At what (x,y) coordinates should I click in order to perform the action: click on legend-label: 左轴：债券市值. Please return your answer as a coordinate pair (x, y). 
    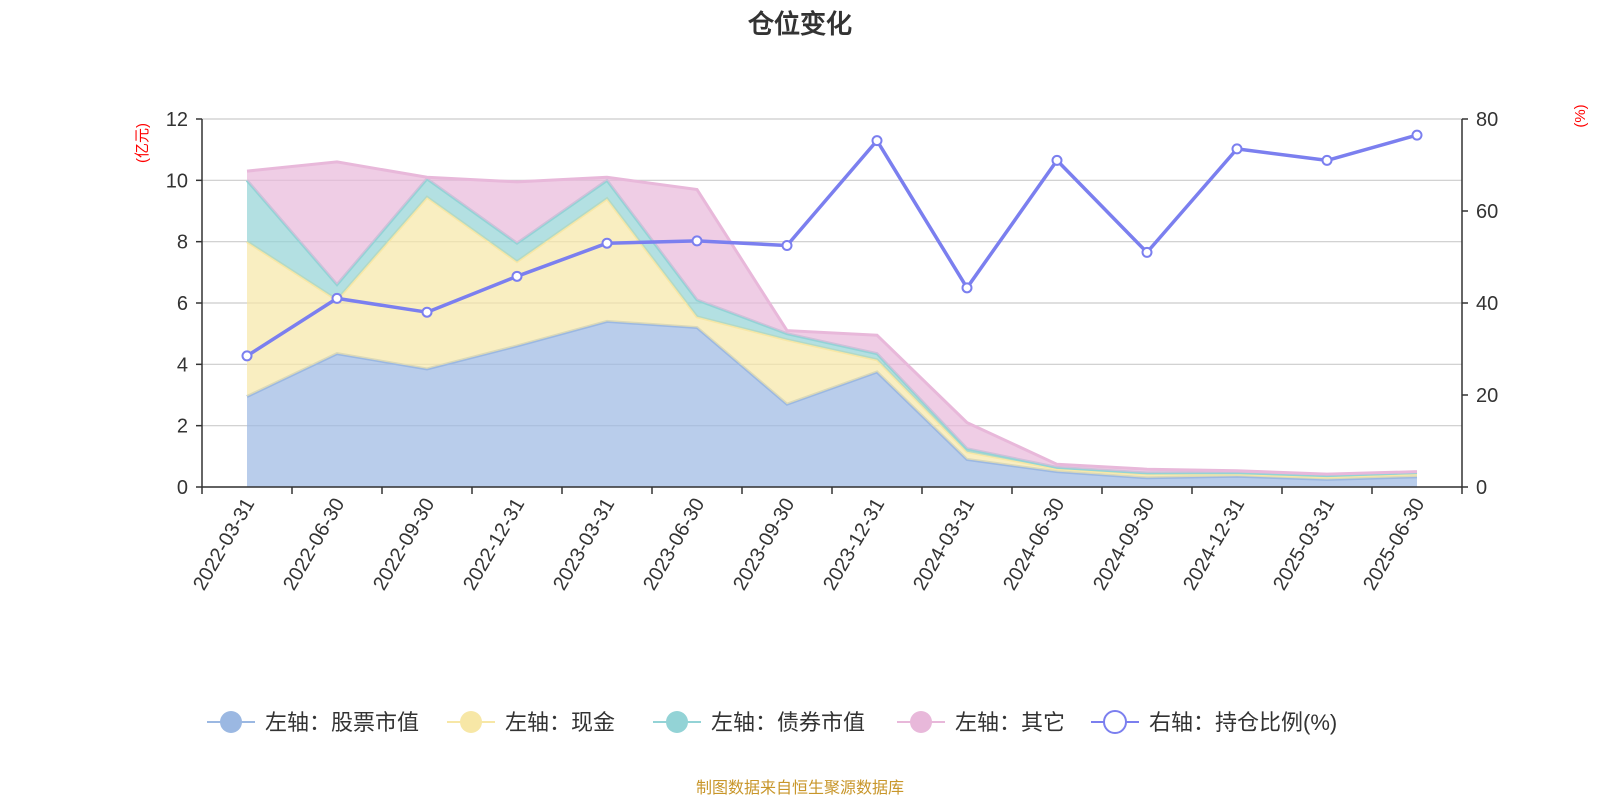
    Looking at the image, I should click on (788, 722).